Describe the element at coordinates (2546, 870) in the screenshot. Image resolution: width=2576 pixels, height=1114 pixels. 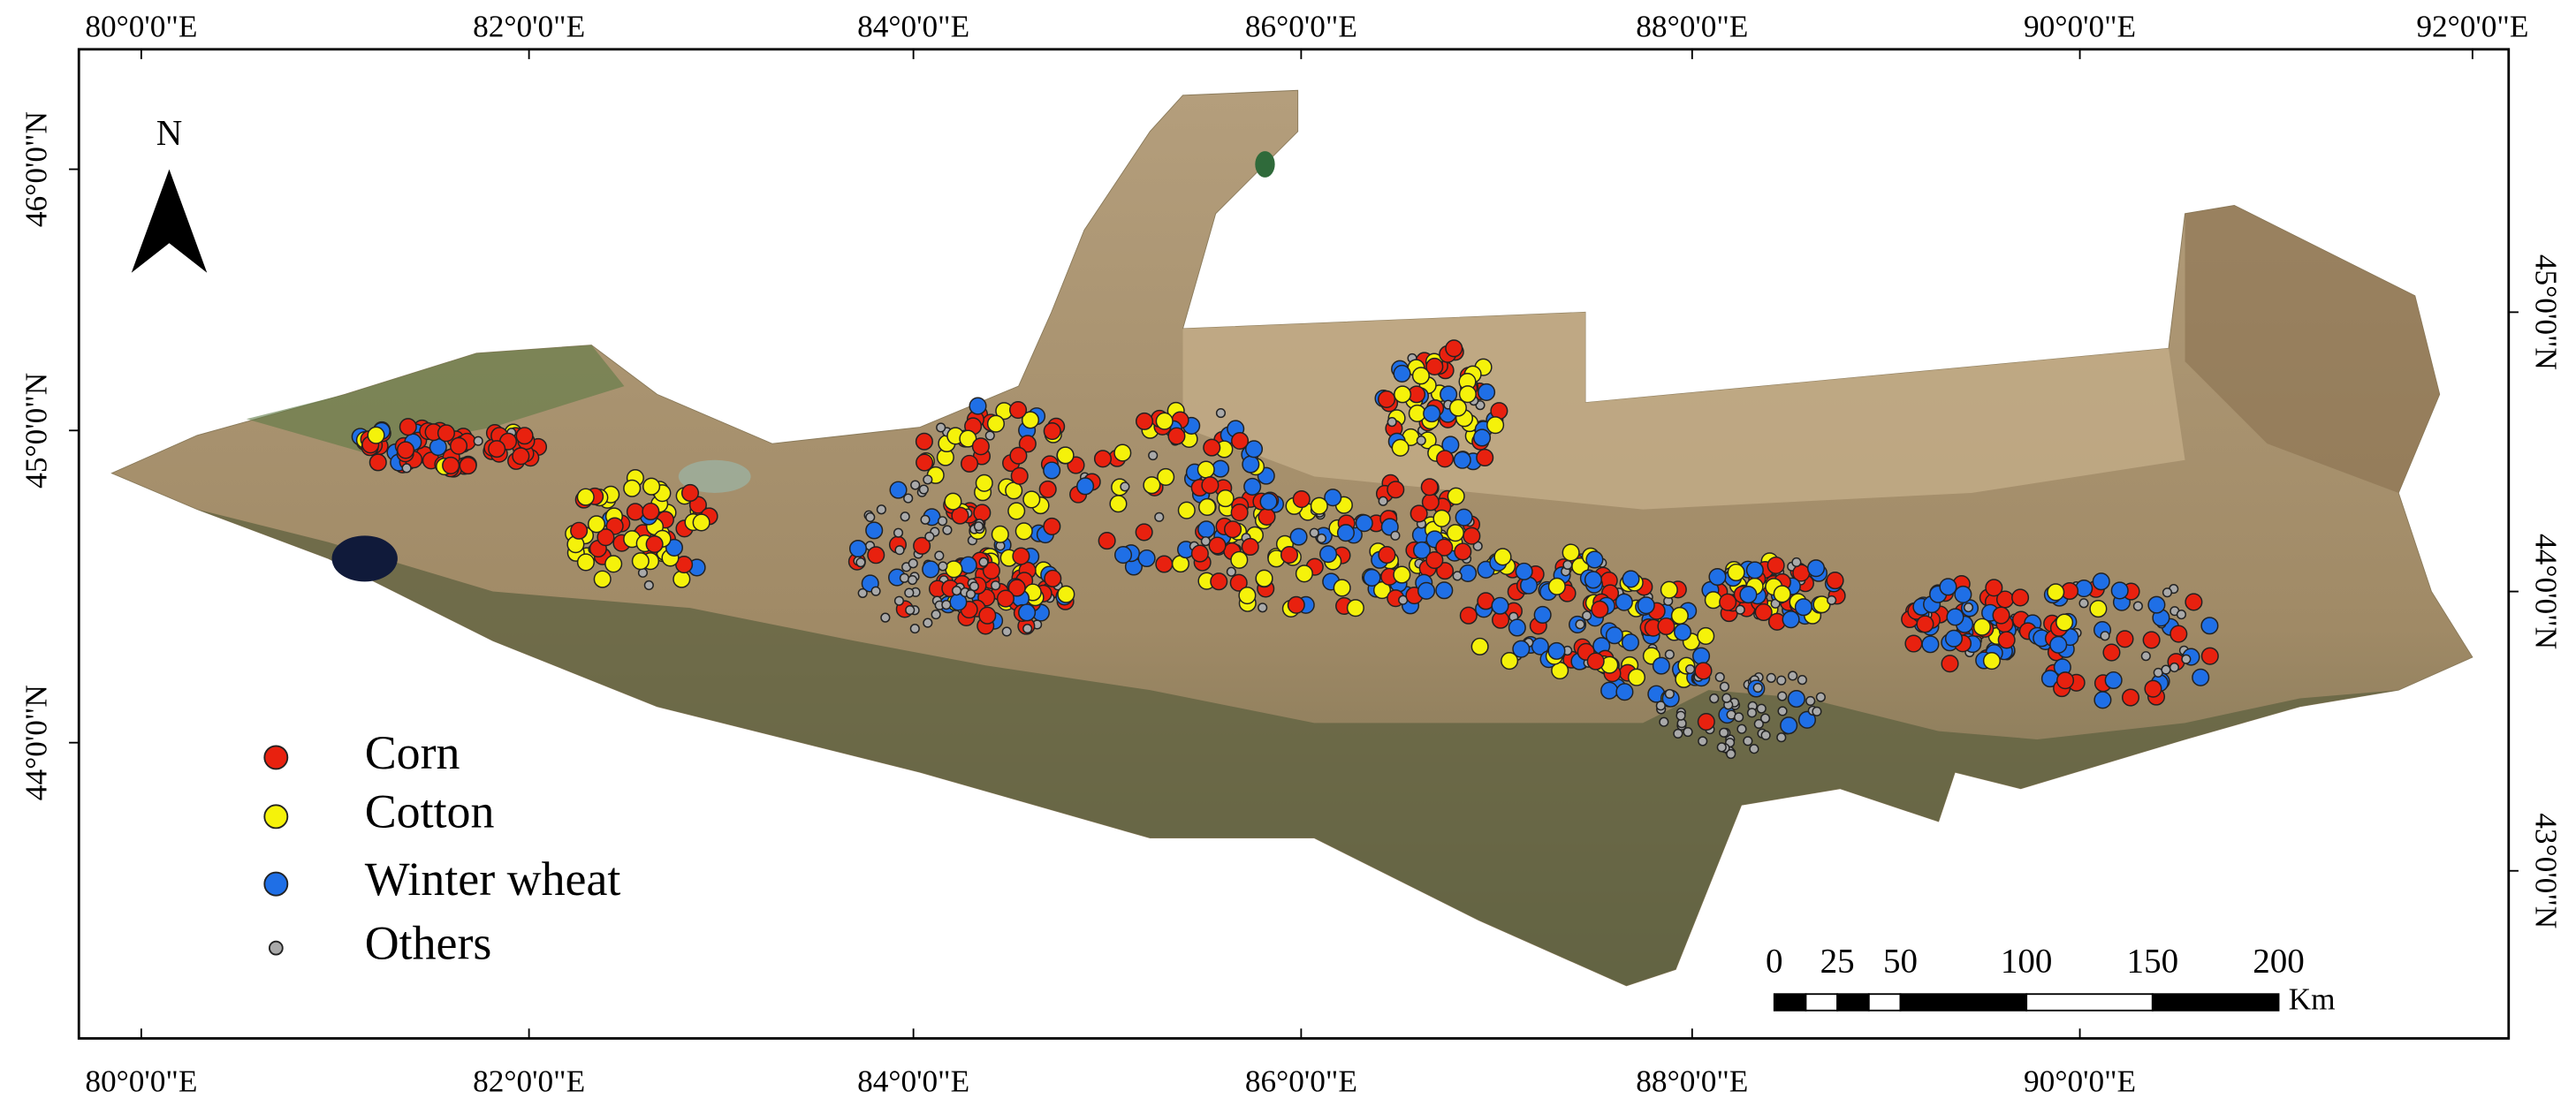
I see `right-label: 43°0'0"N` at that location.